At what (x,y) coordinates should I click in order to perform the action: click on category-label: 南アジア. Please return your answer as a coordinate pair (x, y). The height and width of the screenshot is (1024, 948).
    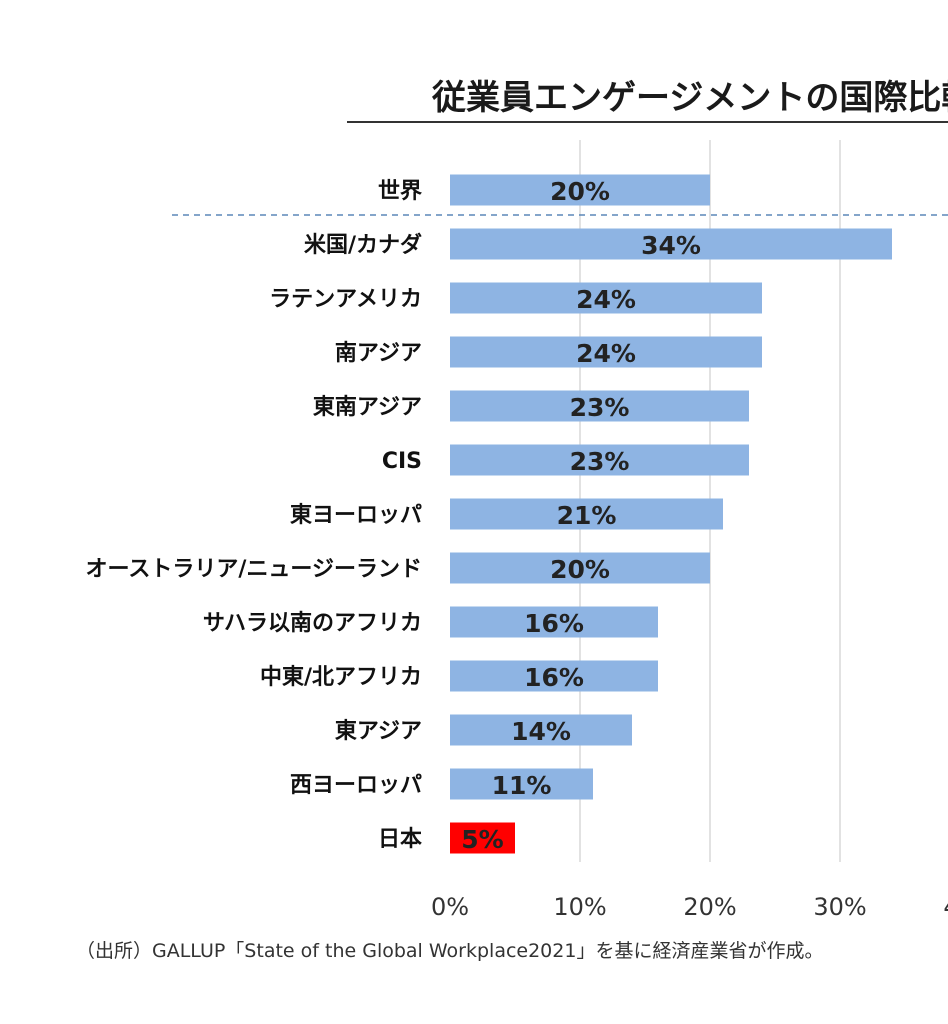
    Looking at the image, I should click on (378, 353).